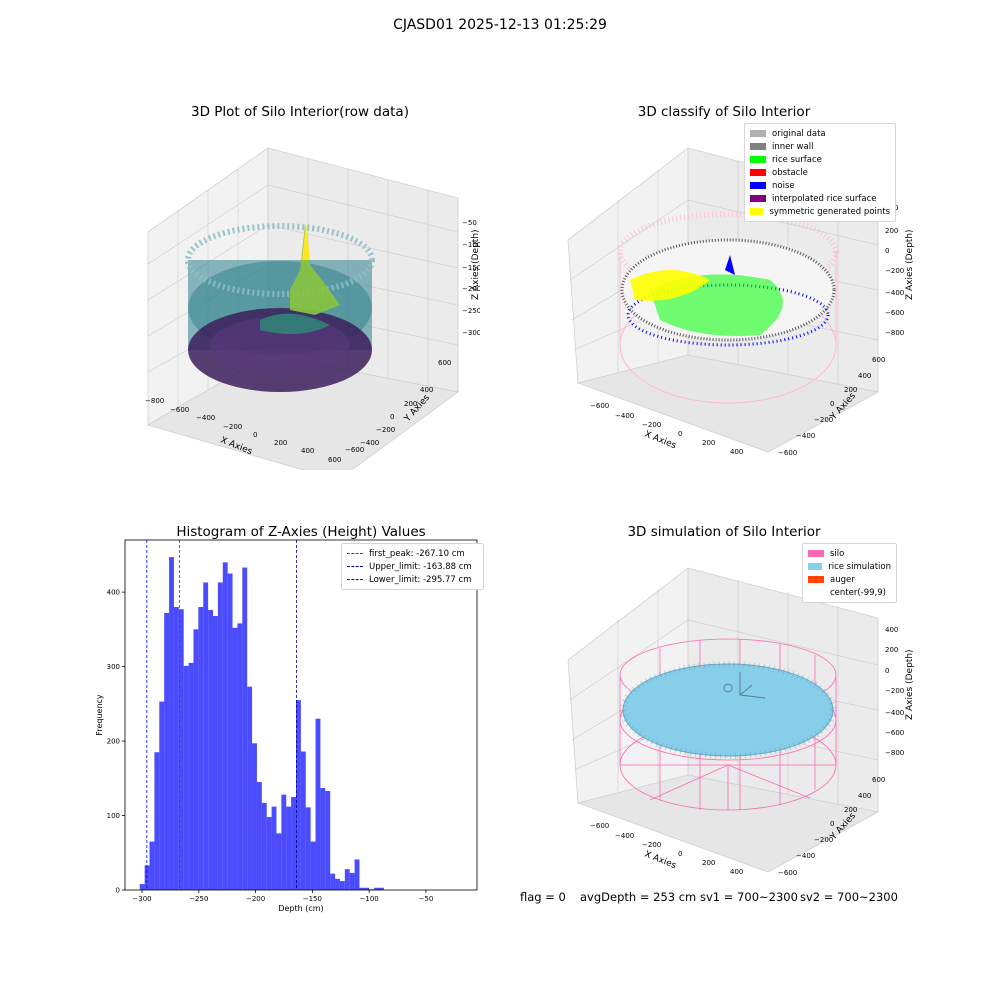 The image size is (1000, 1000). Describe the element at coordinates (749, 897) in the screenshot. I see `footer-sv1: sv1 = 700~2300` at that location.